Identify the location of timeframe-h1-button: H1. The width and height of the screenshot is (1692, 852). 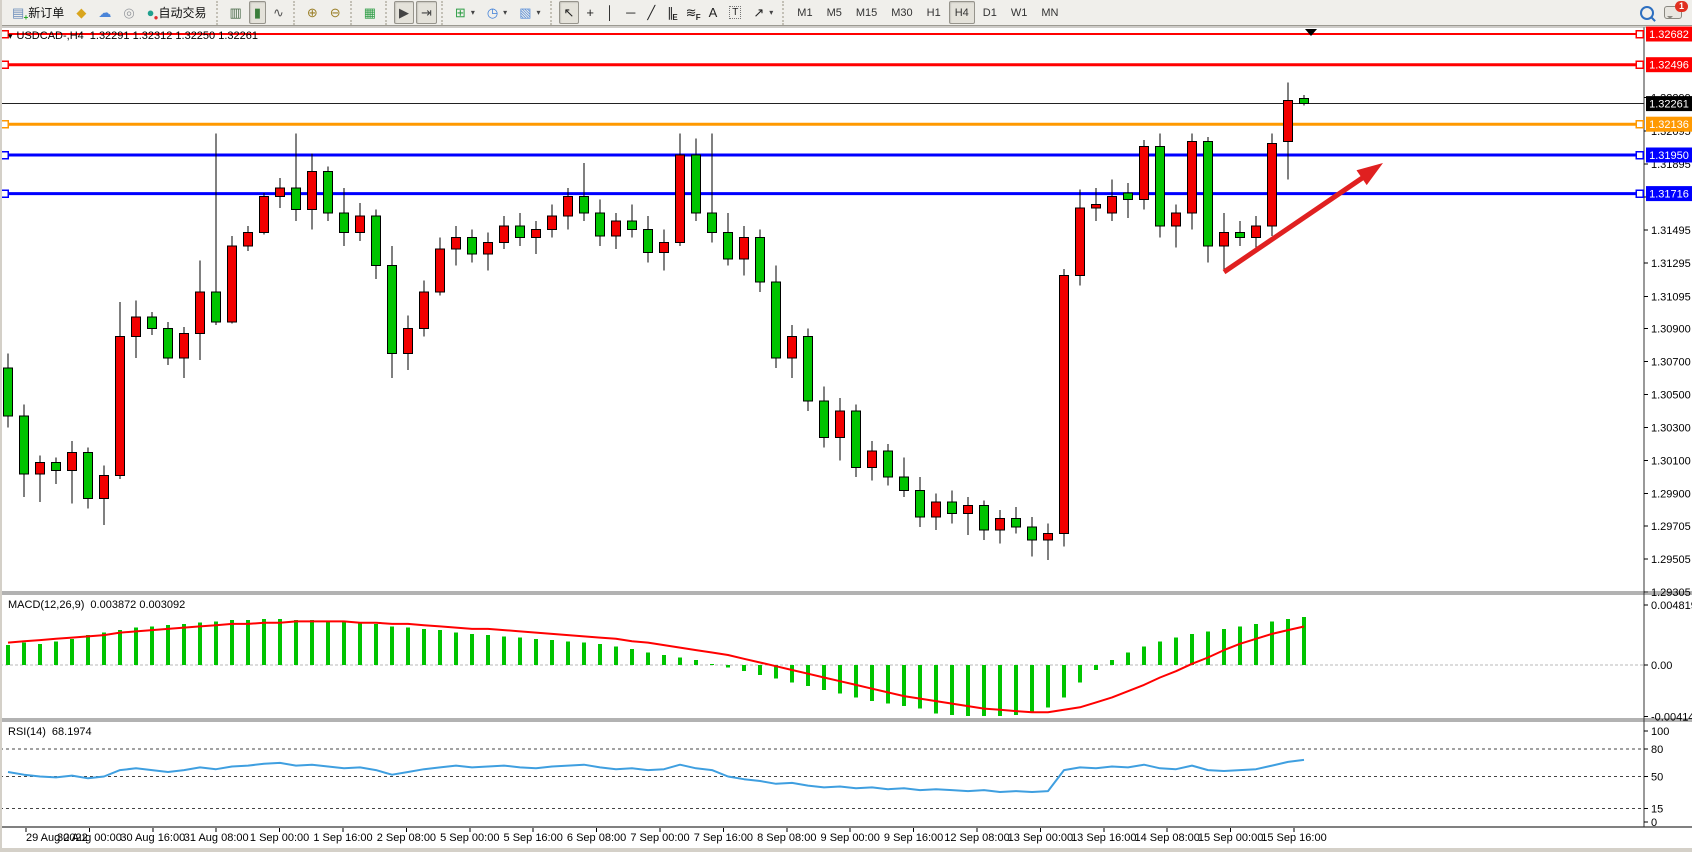
(933, 12).